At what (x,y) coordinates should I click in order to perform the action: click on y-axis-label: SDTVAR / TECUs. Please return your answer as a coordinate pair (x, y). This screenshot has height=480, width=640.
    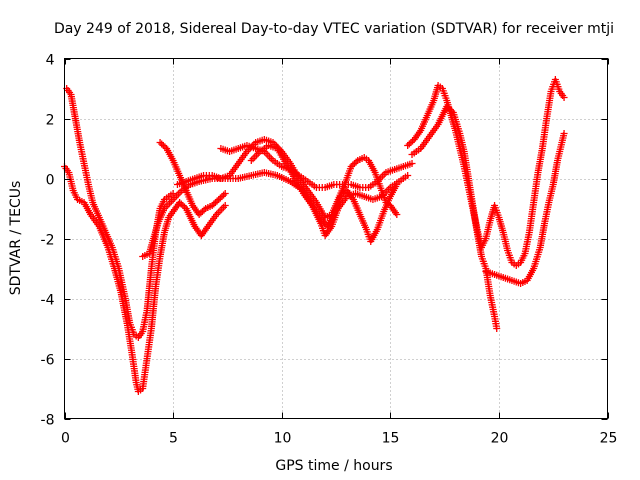
    Looking at the image, I should click on (16, 238).